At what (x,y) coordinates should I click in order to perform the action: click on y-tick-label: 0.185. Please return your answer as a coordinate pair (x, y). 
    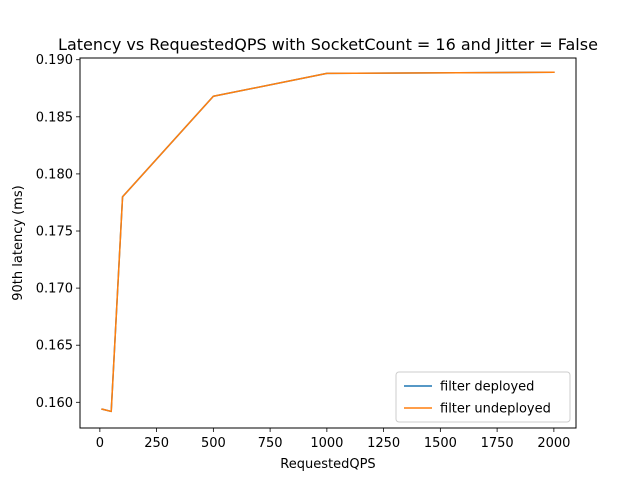
    Looking at the image, I should click on (54, 117).